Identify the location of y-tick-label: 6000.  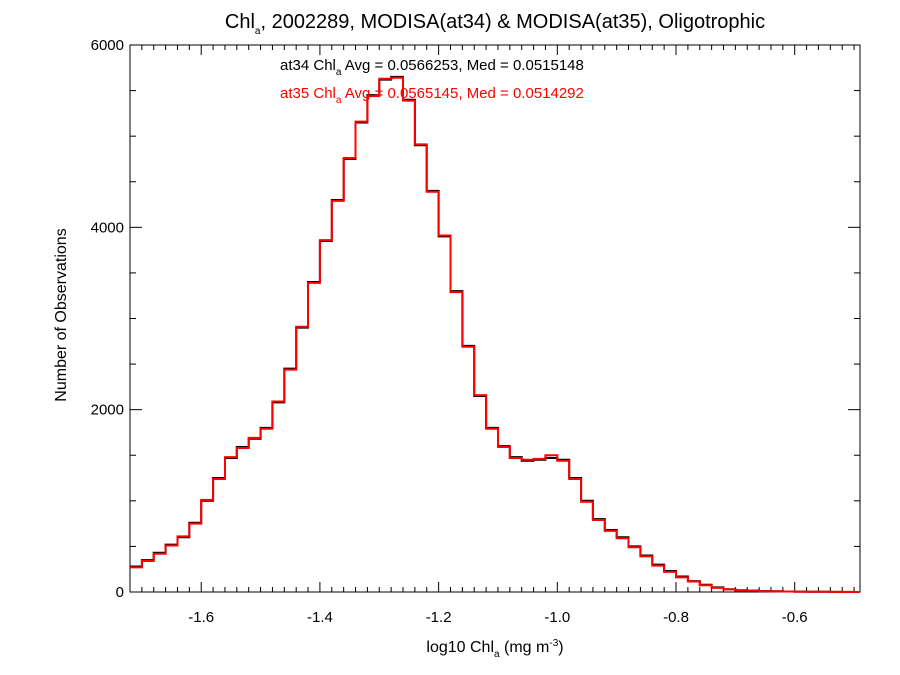
(107, 45).